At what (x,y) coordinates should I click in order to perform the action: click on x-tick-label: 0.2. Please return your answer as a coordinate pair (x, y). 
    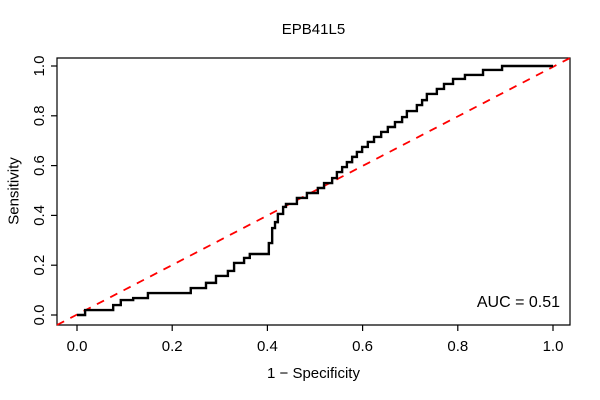
    Looking at the image, I should click on (172, 346).